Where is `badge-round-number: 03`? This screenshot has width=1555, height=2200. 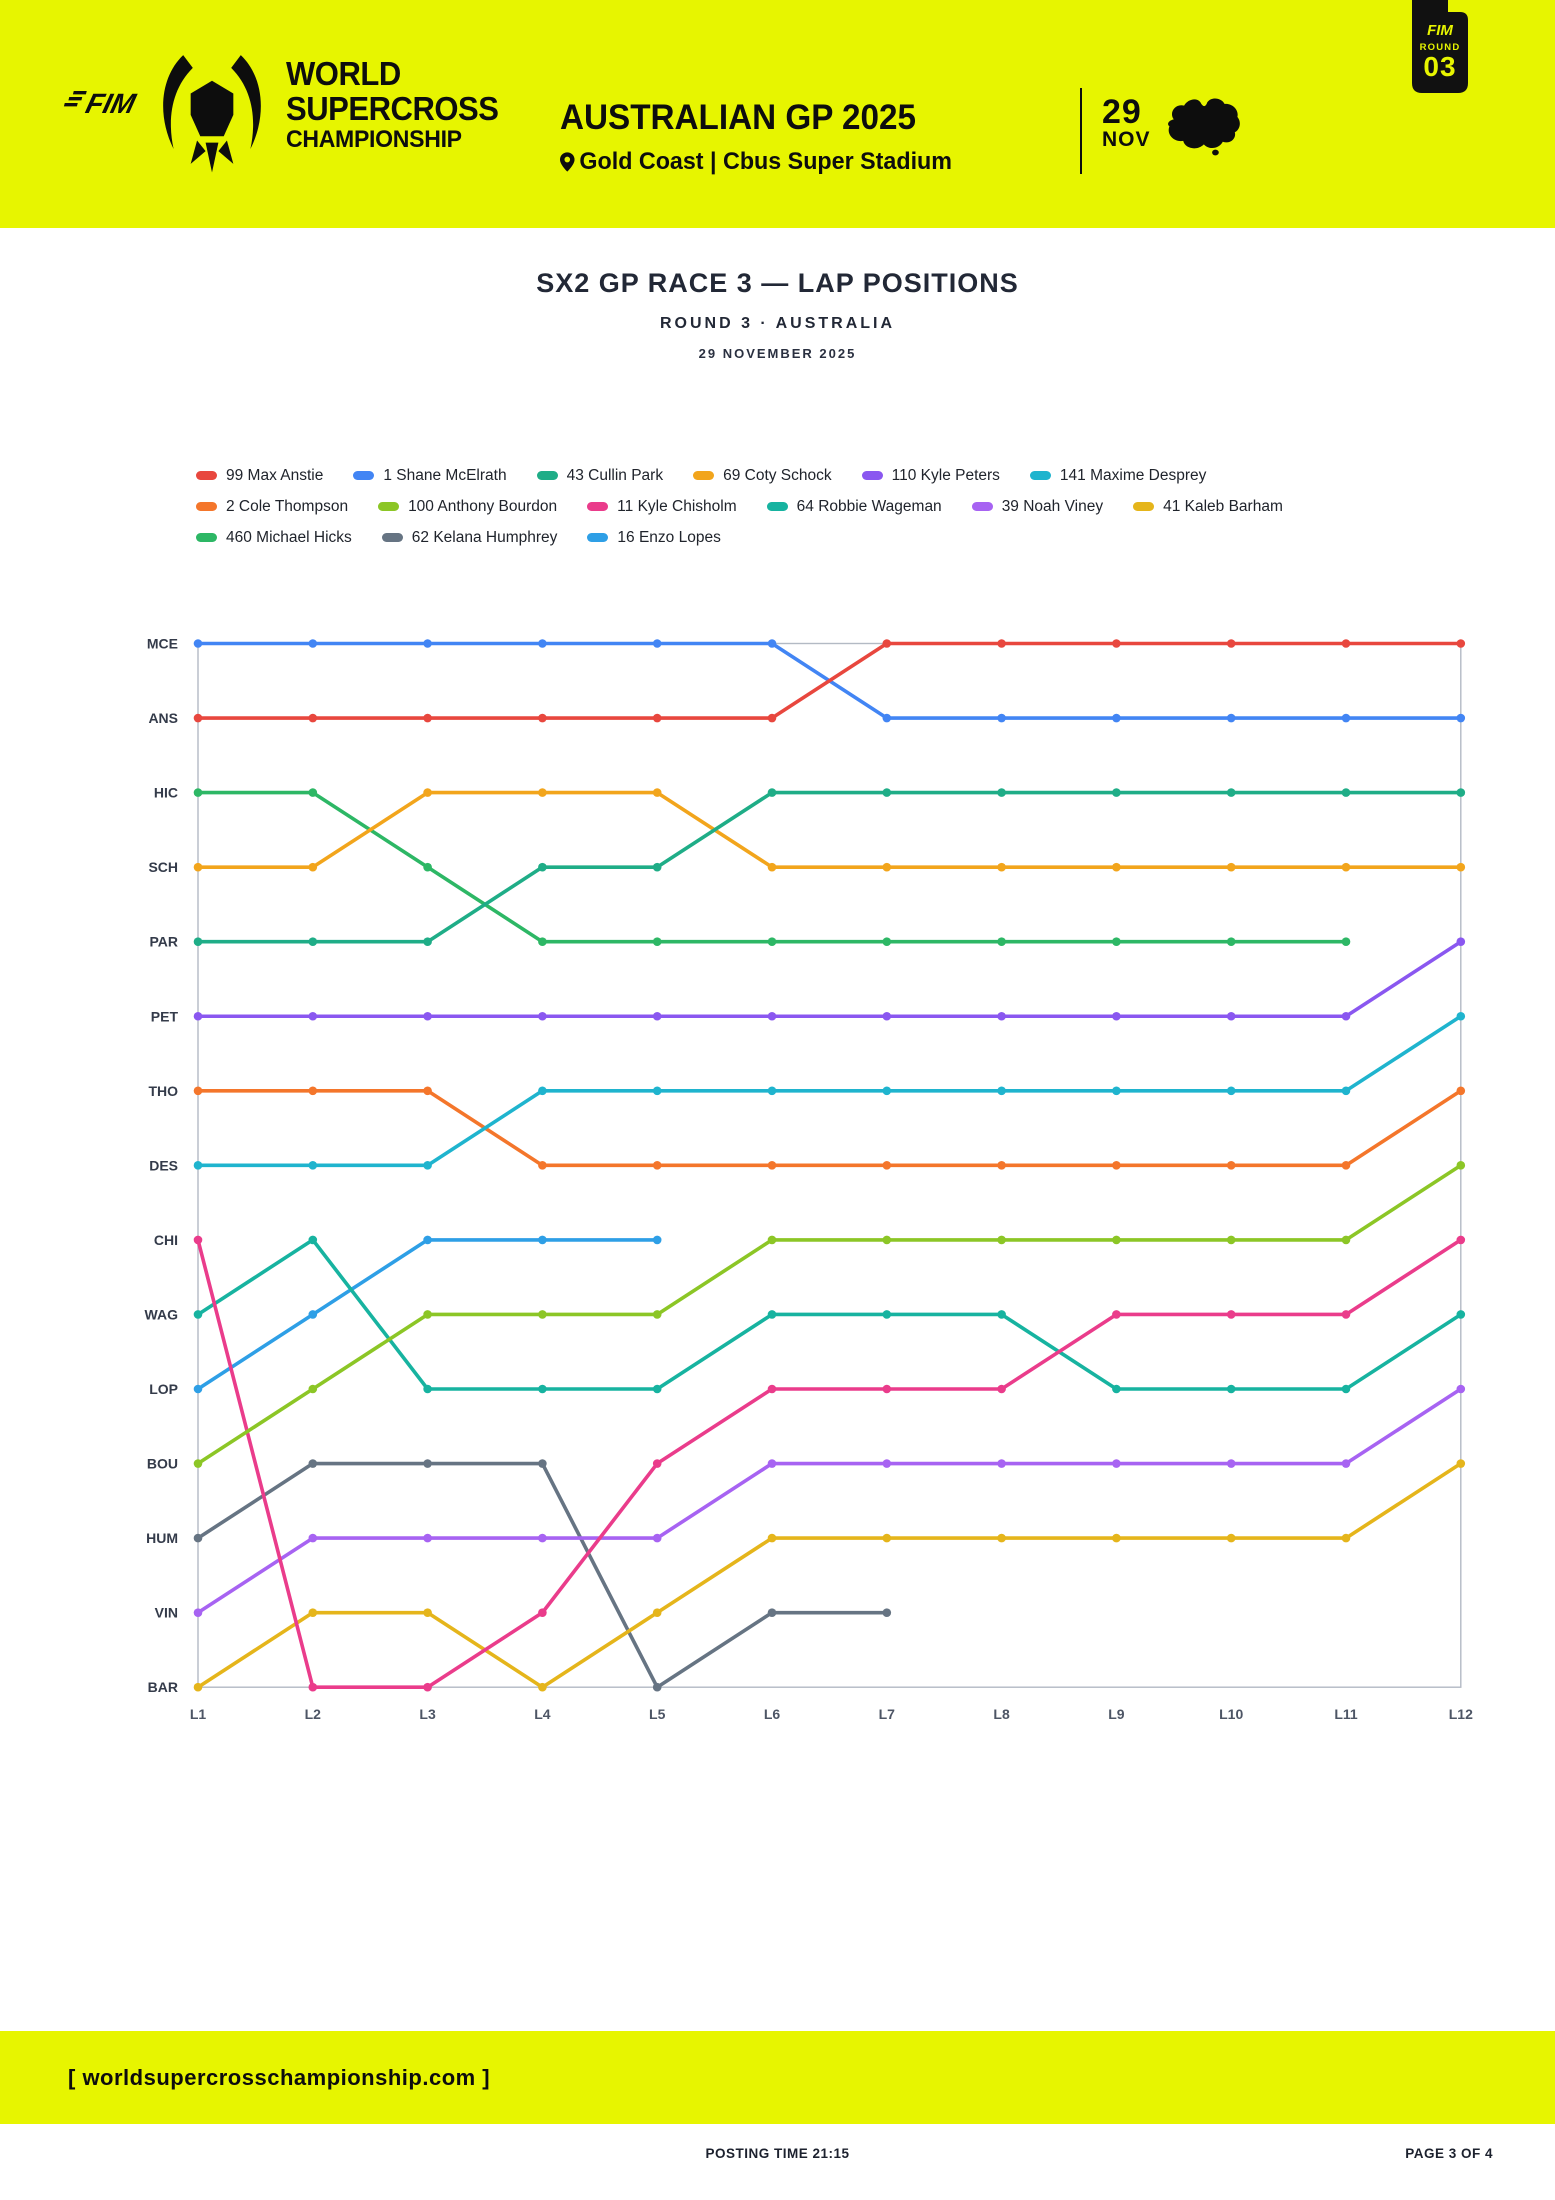
badge-round-number: 03 is located at coordinates (1440, 66).